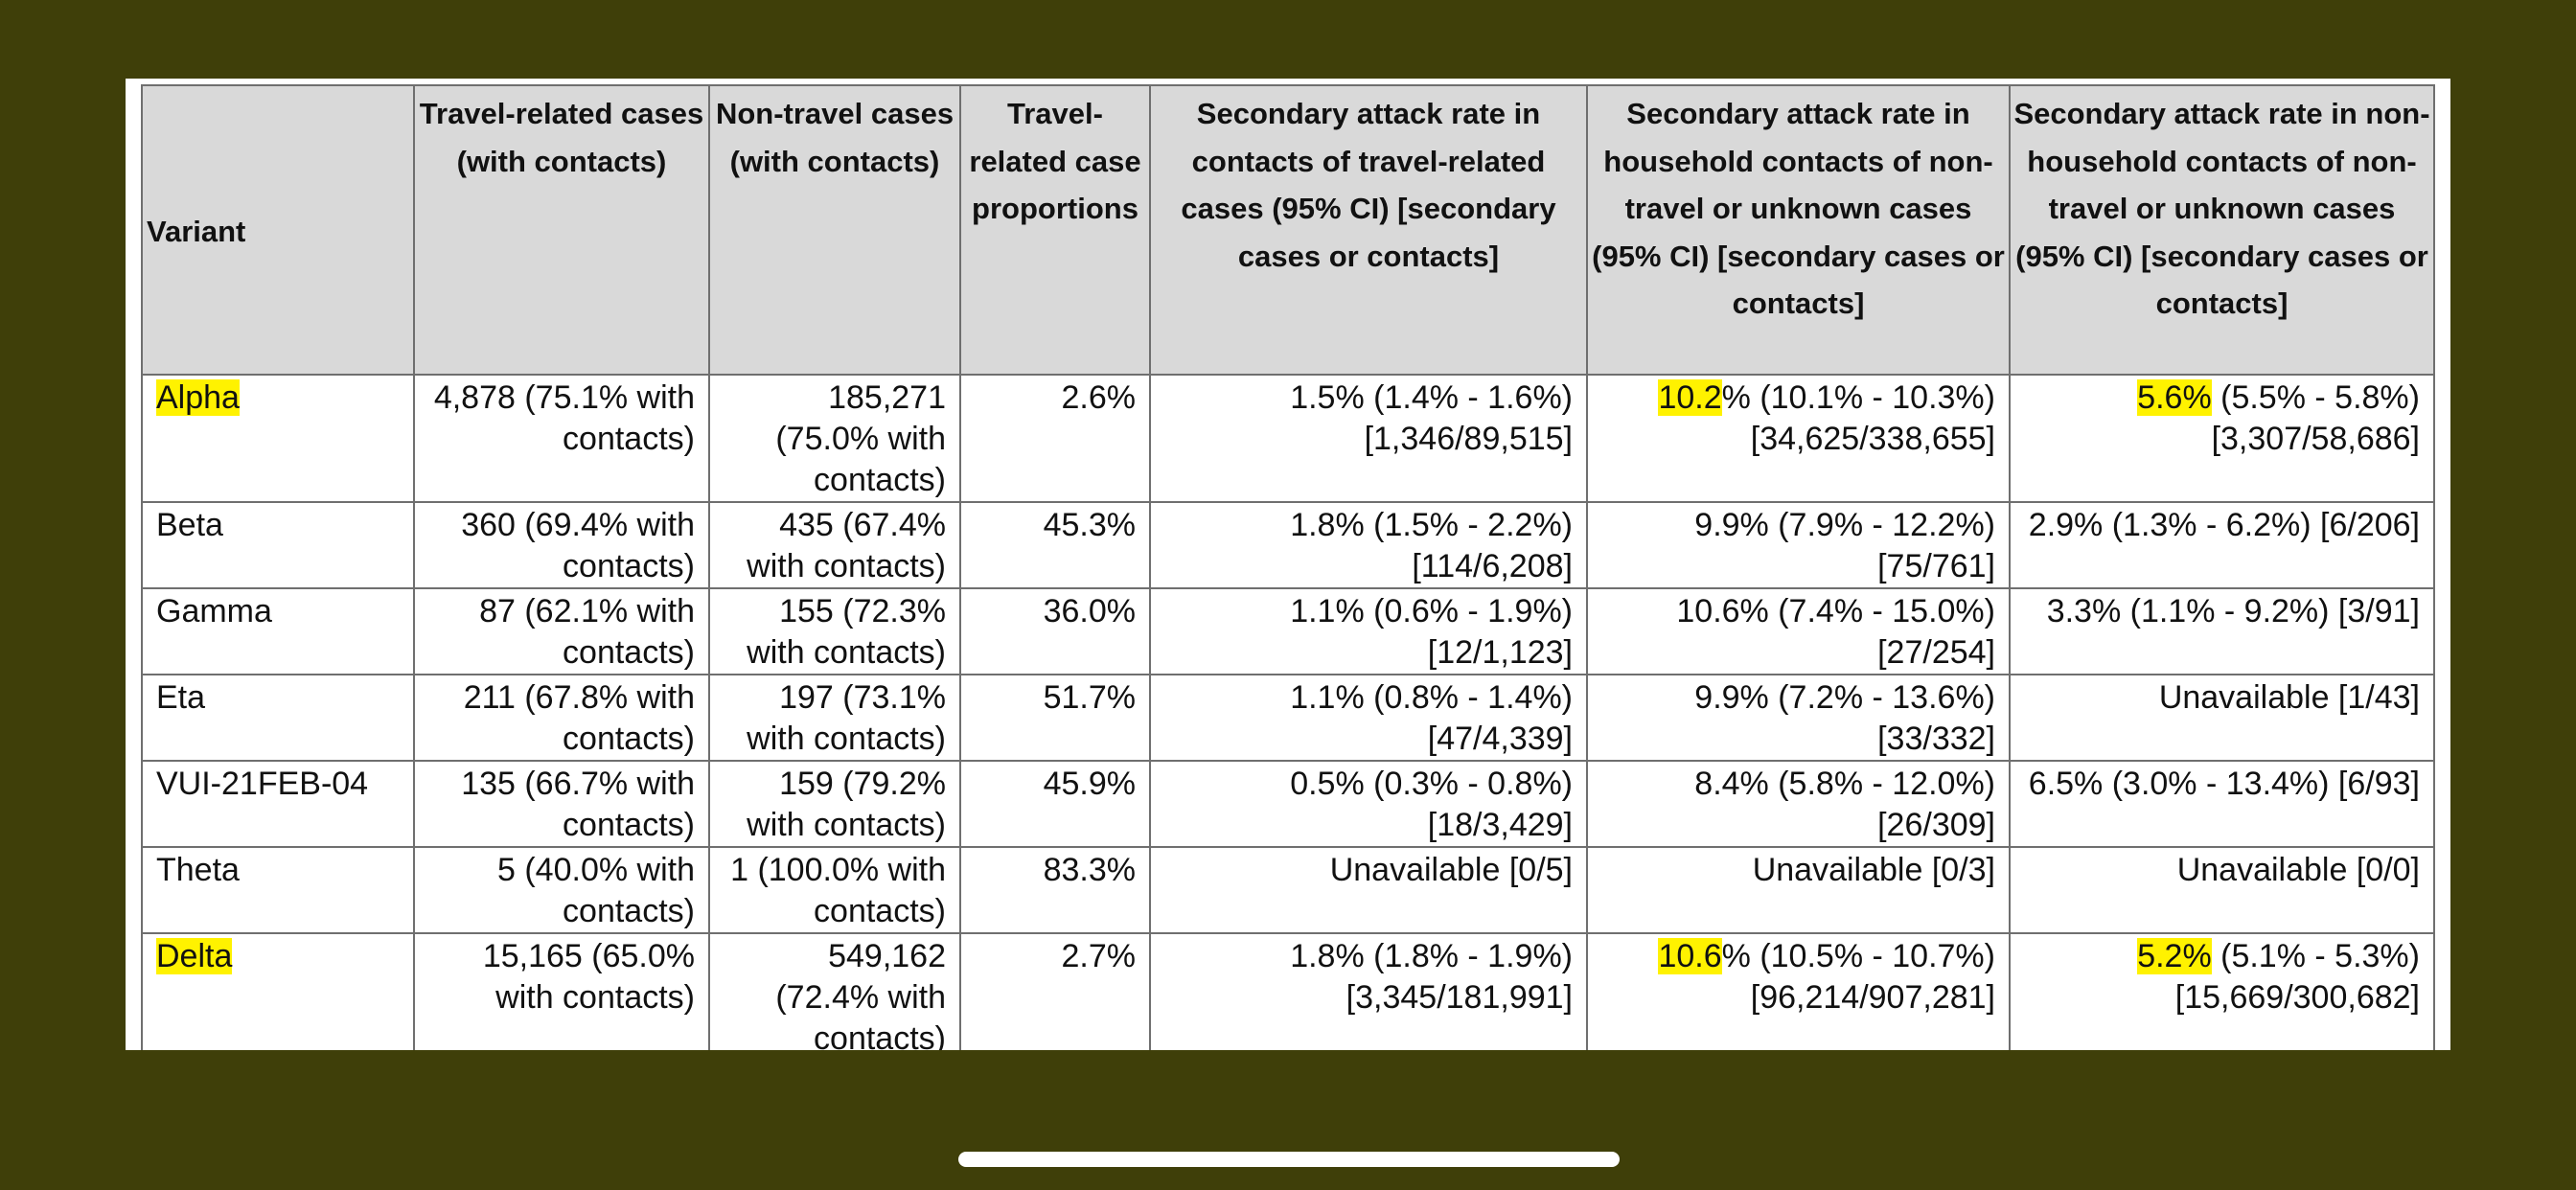  I want to click on sar-household-cell: 10.2% (10.1% - 10.3%) [34,625/338,655], so click(1798, 439).